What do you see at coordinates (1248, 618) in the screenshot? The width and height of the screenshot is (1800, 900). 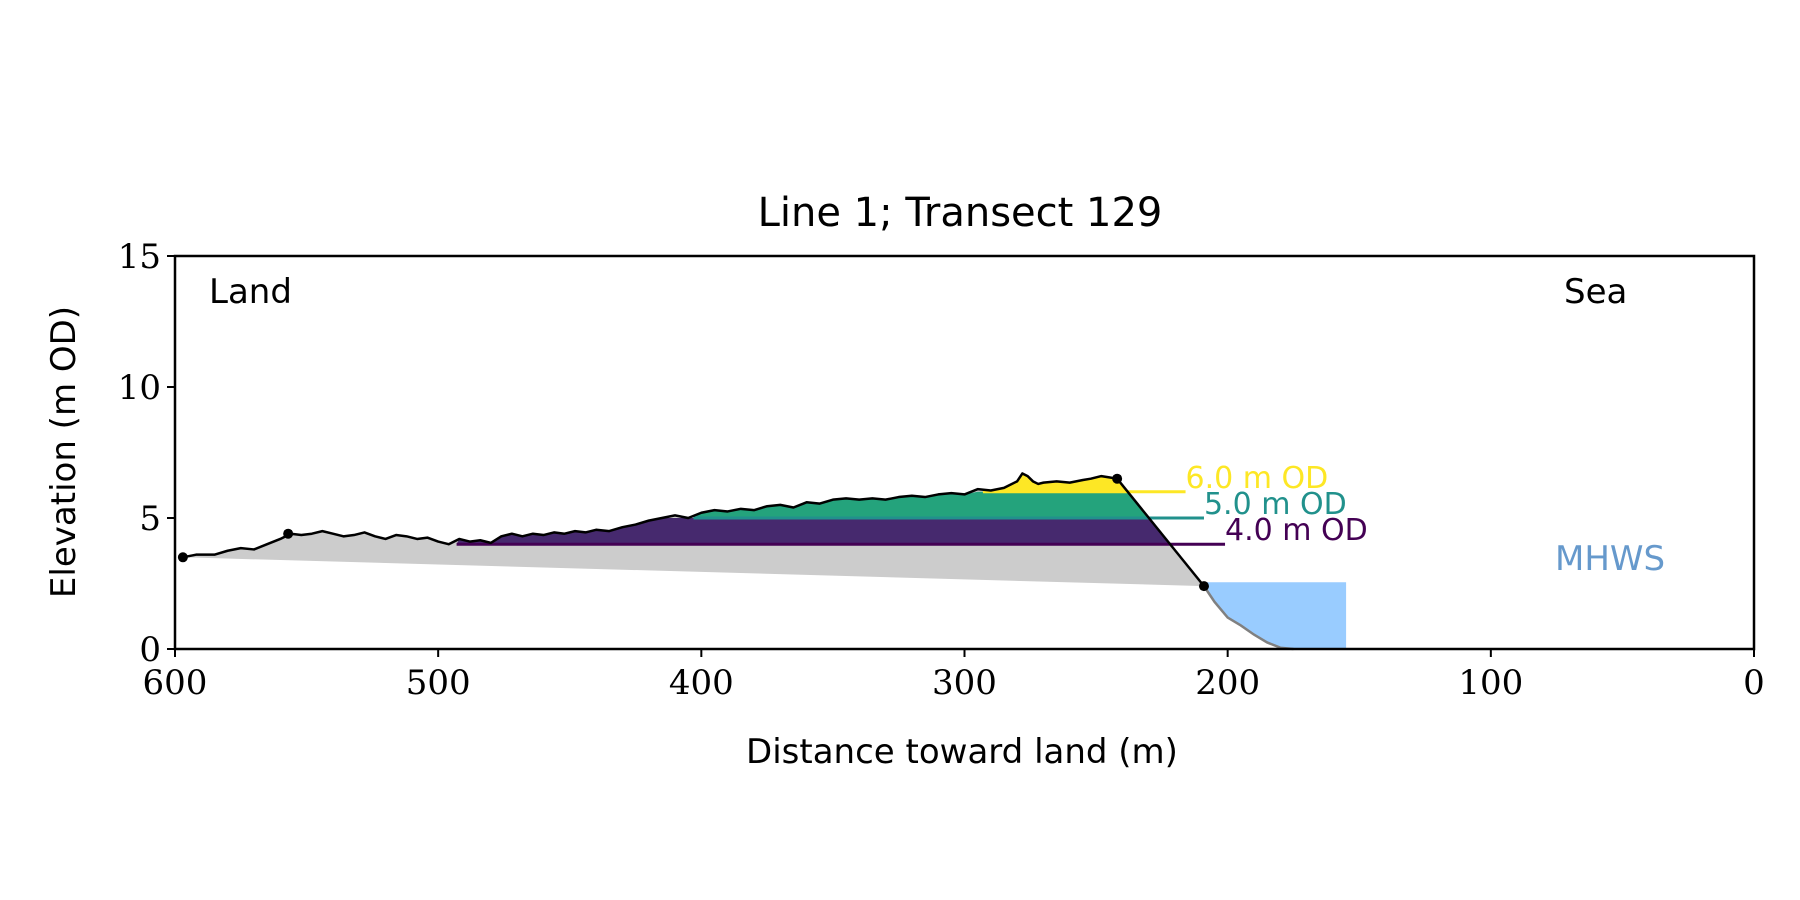 I see `lower-profile-line` at bounding box center [1248, 618].